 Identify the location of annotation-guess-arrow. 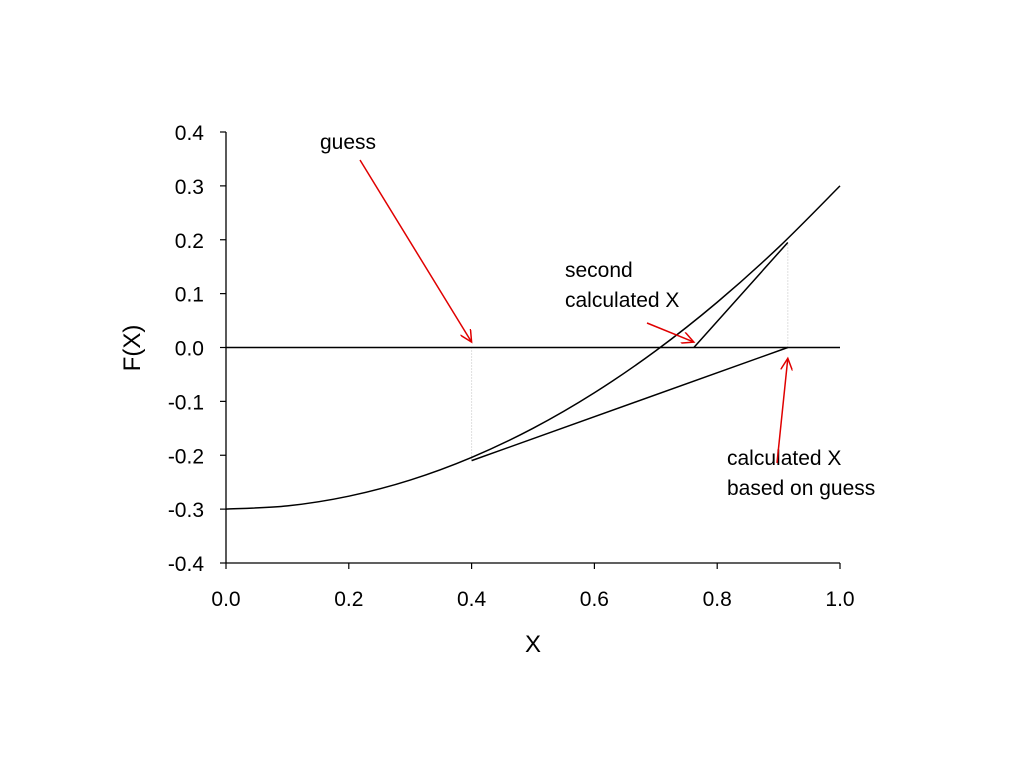
(415, 250).